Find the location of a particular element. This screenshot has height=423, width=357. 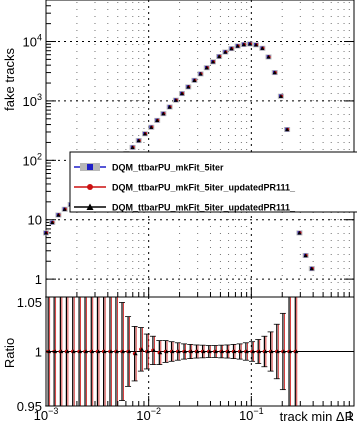

top-y-tick-label: 10 is located at coordinates (35, 220).